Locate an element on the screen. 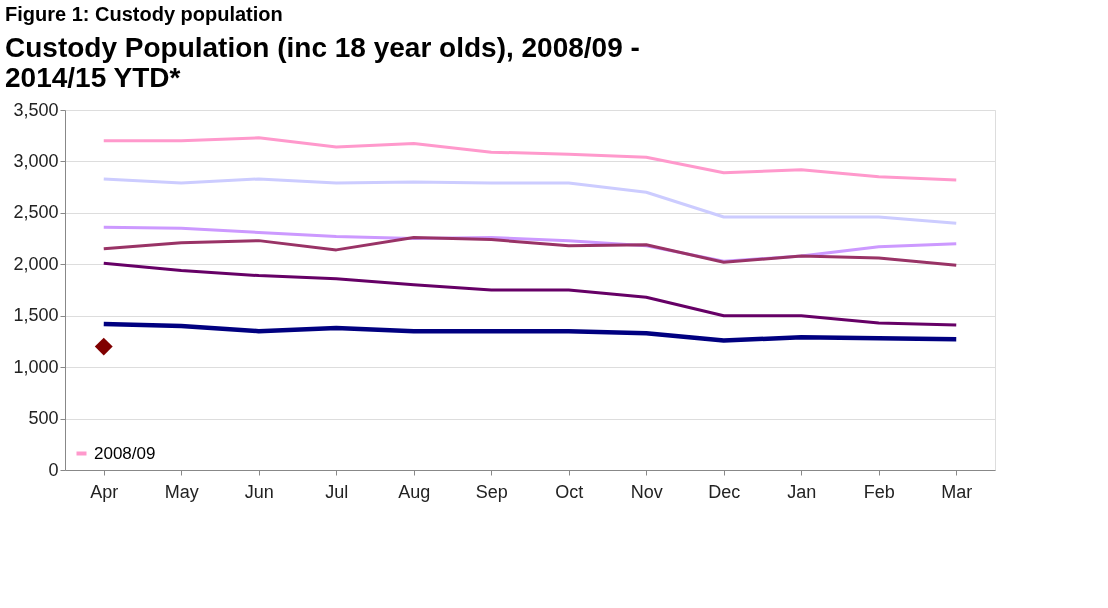 This screenshot has width=1108, height=608. x-tick-label: May is located at coordinates (181, 491).